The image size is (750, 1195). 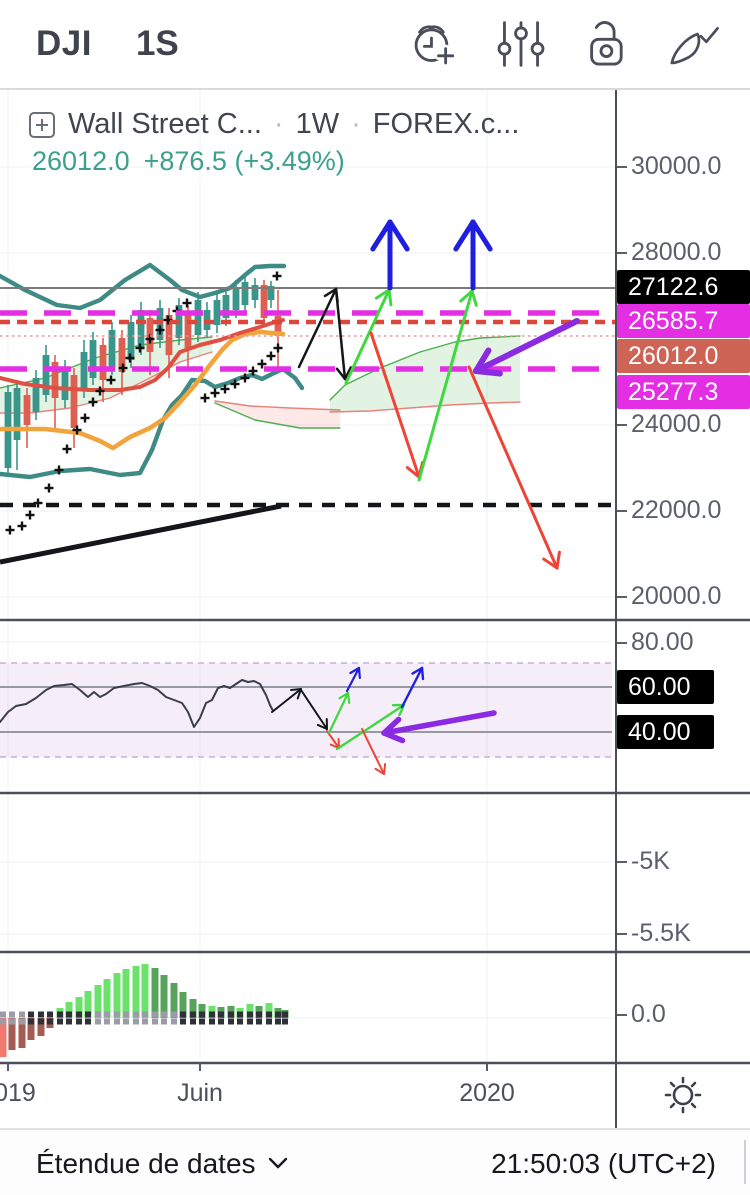 I want to click on trend-line, so click(x=141, y=534).